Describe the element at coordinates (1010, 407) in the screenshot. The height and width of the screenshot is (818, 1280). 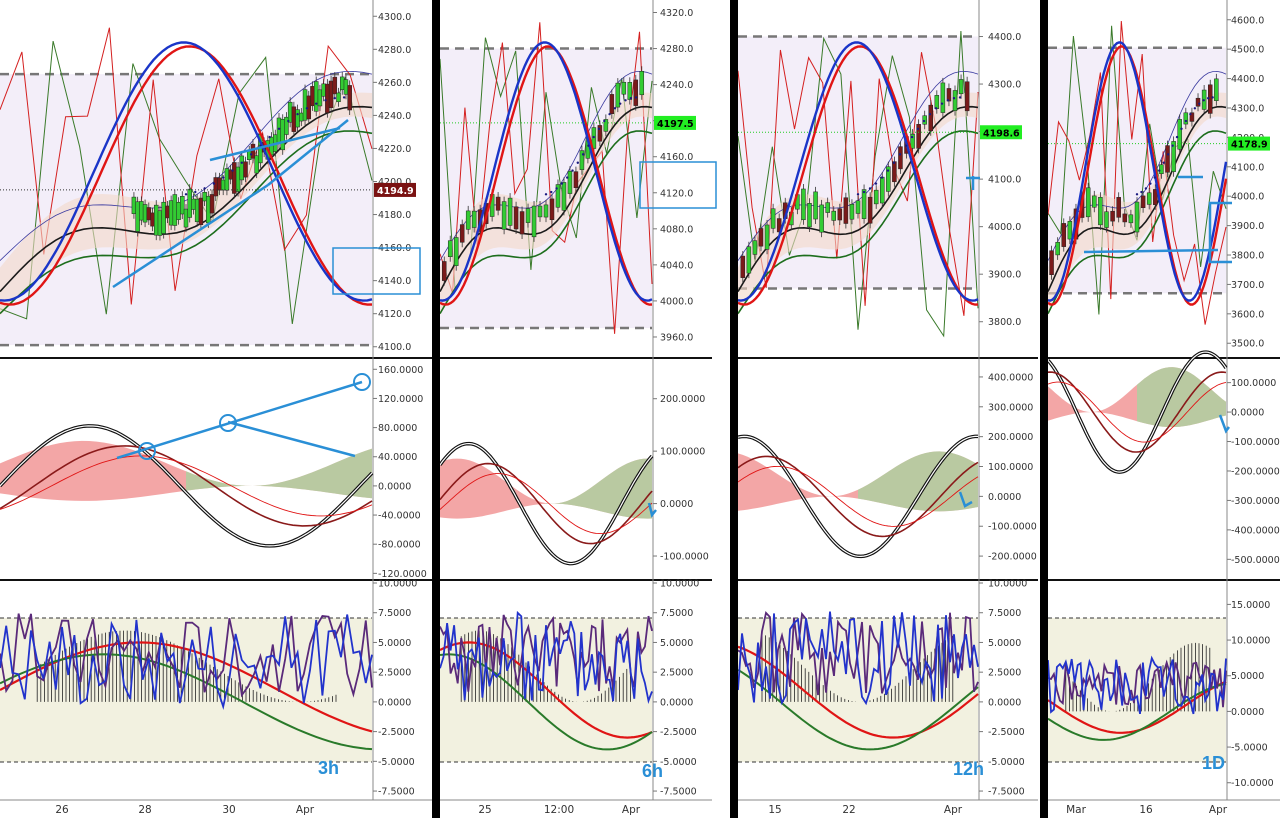
I see `macd-axis-label: 300.0000` at that location.